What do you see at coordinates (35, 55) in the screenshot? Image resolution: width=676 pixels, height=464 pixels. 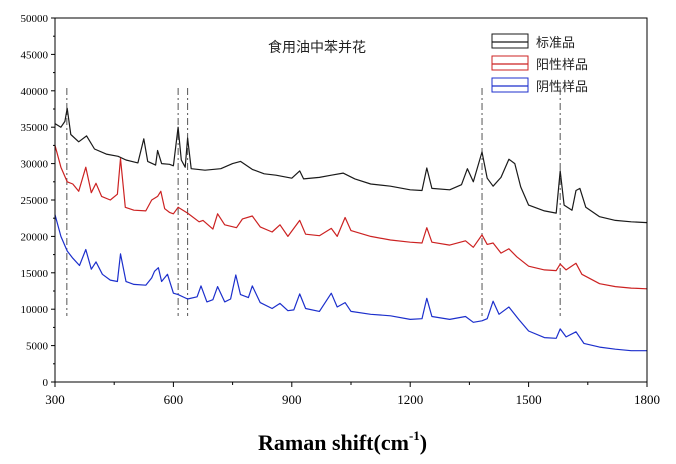 I see `y-tick-label: 45000` at bounding box center [35, 55].